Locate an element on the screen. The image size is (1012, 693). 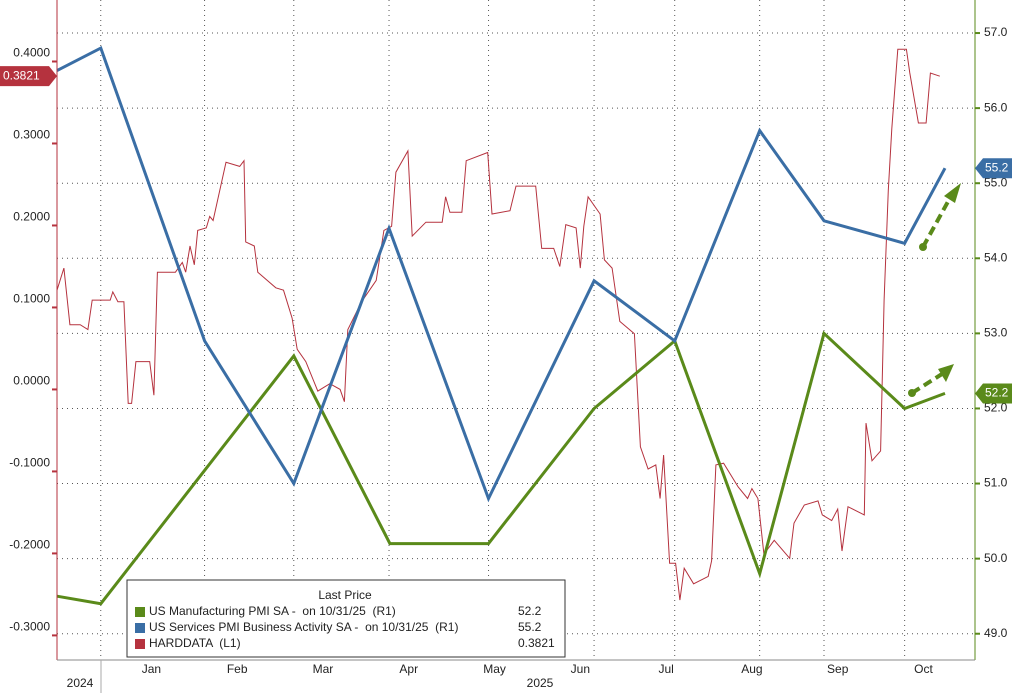
y-tick-label: -0.1000 is located at coordinates (29, 463).